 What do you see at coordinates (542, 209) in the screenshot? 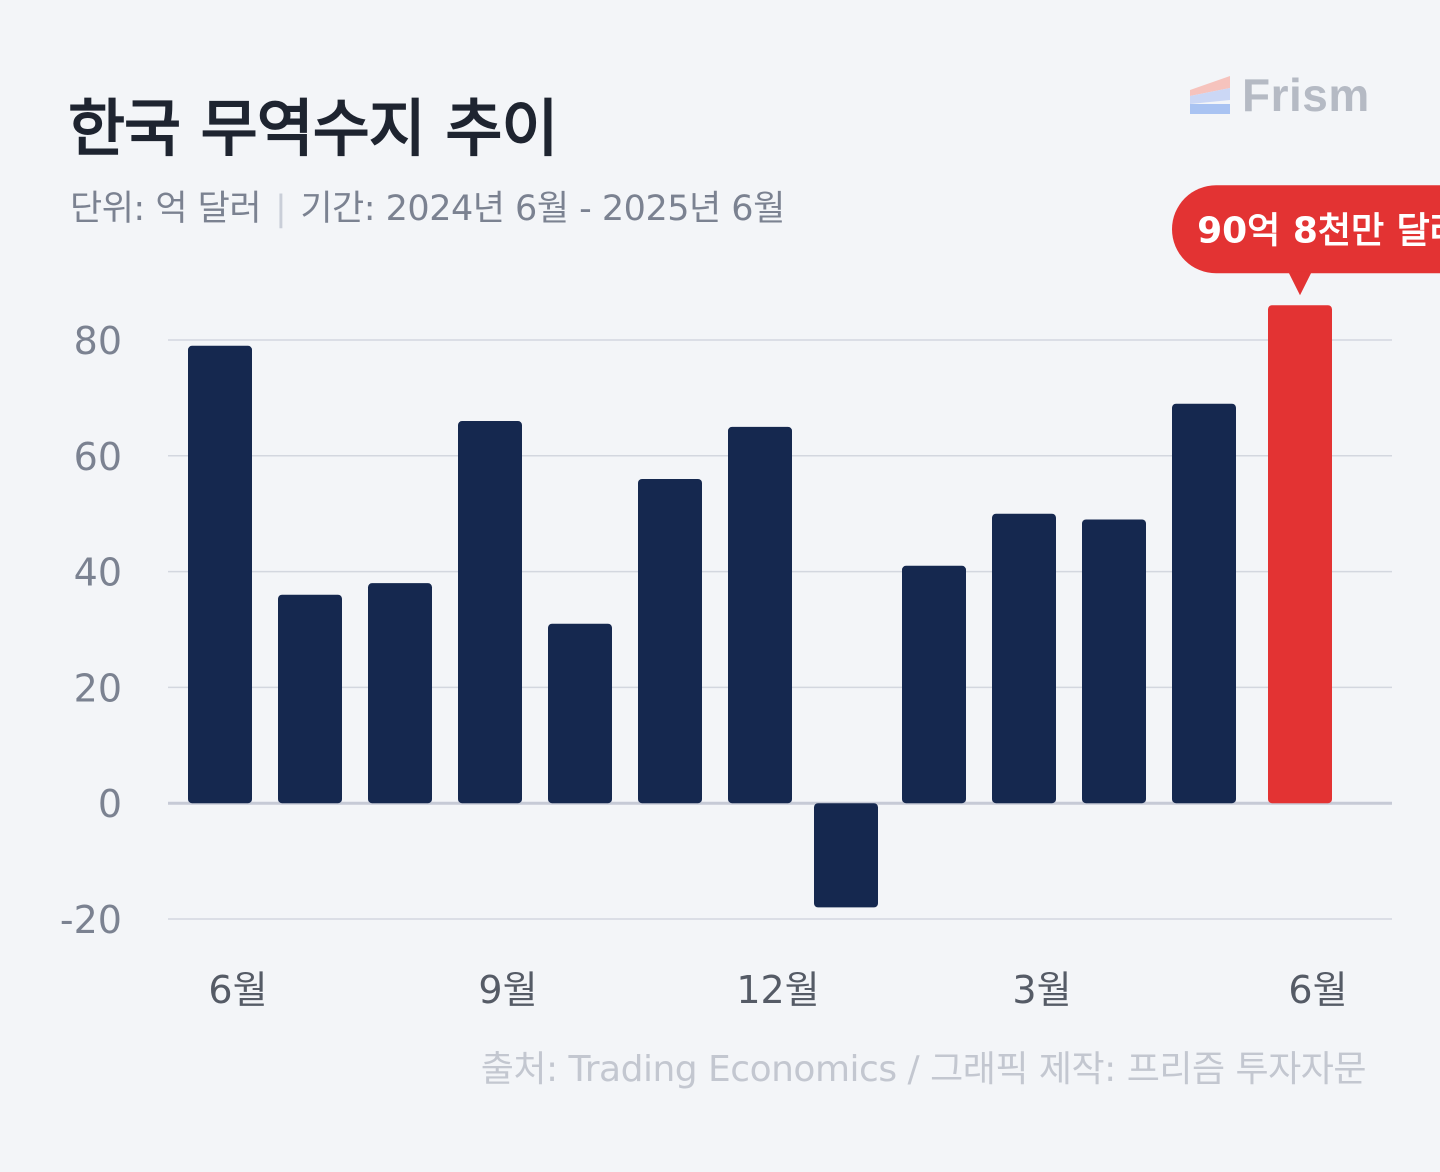
I see `period-label: 기간: 2024년 6월 - 2025년 6월` at bounding box center [542, 209].